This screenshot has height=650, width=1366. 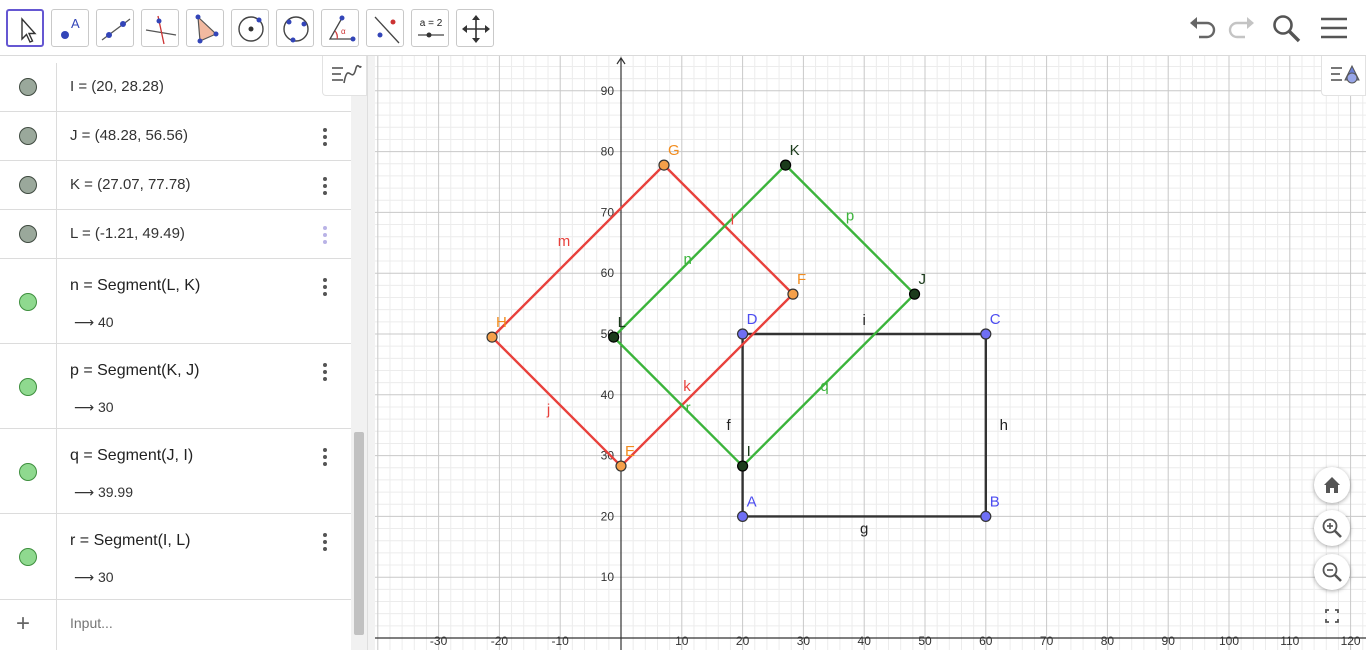 What do you see at coordinates (674, 150) in the screenshot?
I see `point-label-G: G` at bounding box center [674, 150].